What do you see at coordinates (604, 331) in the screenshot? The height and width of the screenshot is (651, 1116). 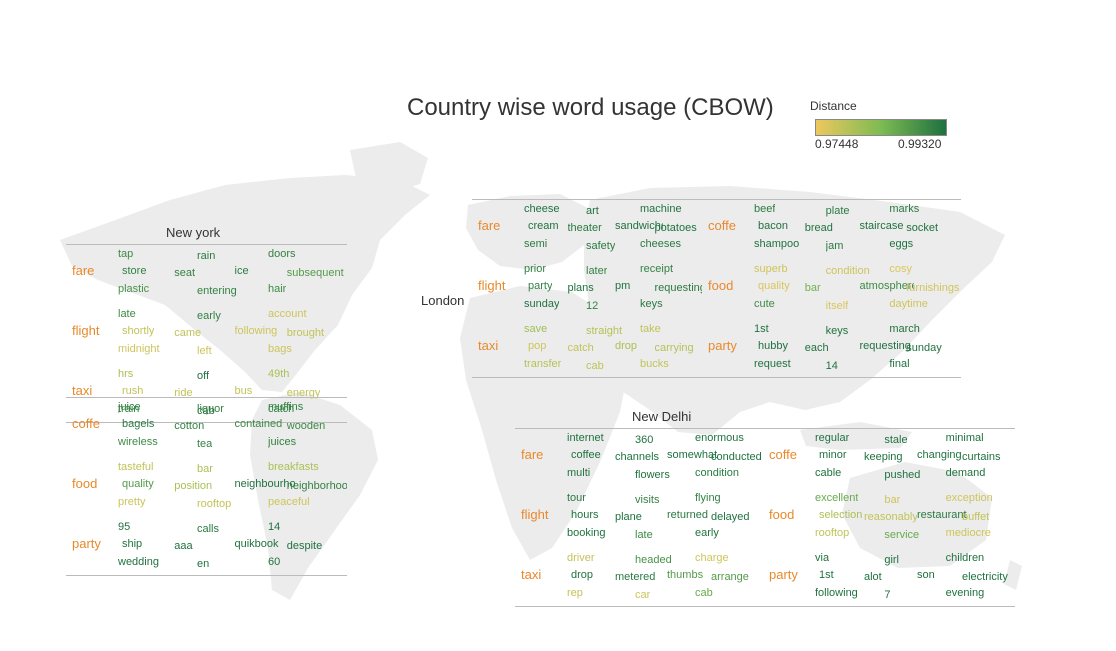 I see `word-label: straight` at bounding box center [604, 331].